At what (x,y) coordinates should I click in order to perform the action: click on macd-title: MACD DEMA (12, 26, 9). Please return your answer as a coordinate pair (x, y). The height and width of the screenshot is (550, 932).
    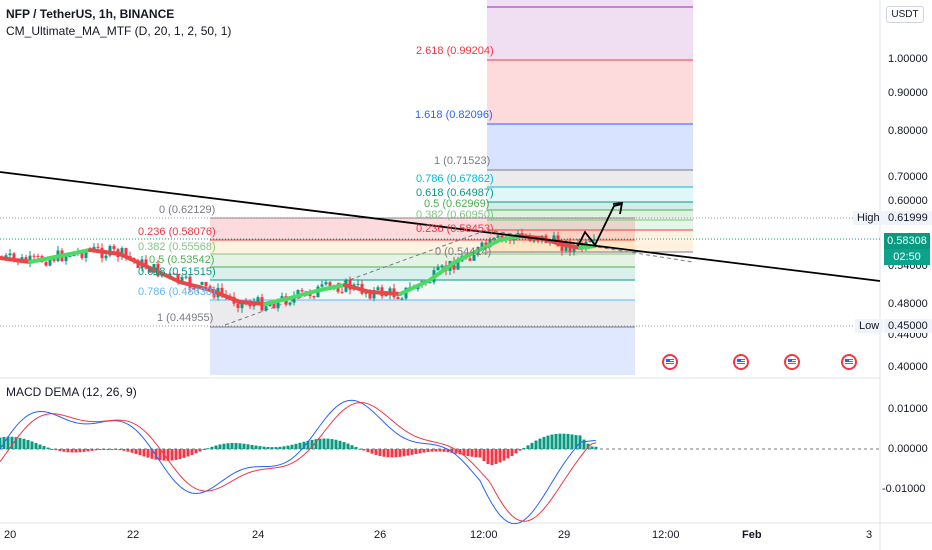
    Looking at the image, I should click on (71, 392).